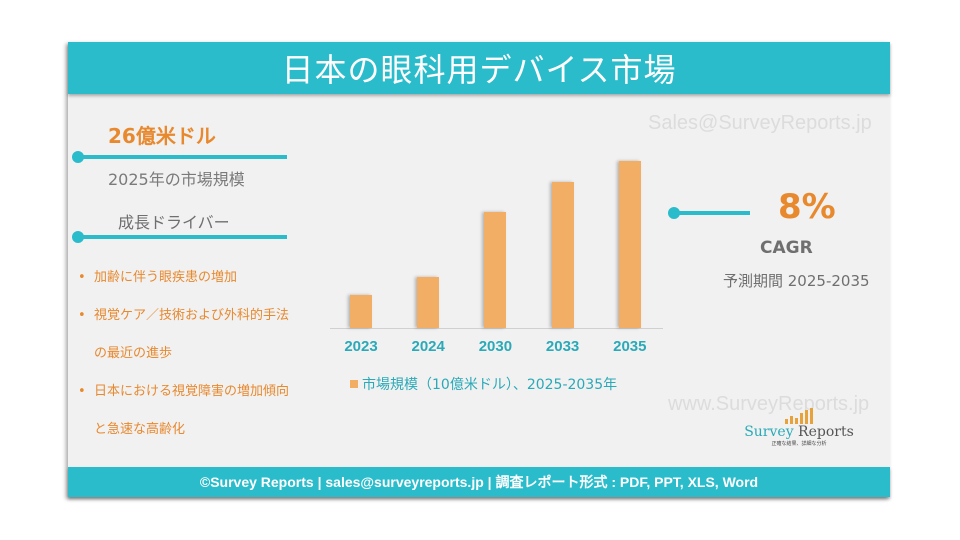  Describe the element at coordinates (630, 346) in the screenshot. I see `x-tick-label: 2035` at that location.